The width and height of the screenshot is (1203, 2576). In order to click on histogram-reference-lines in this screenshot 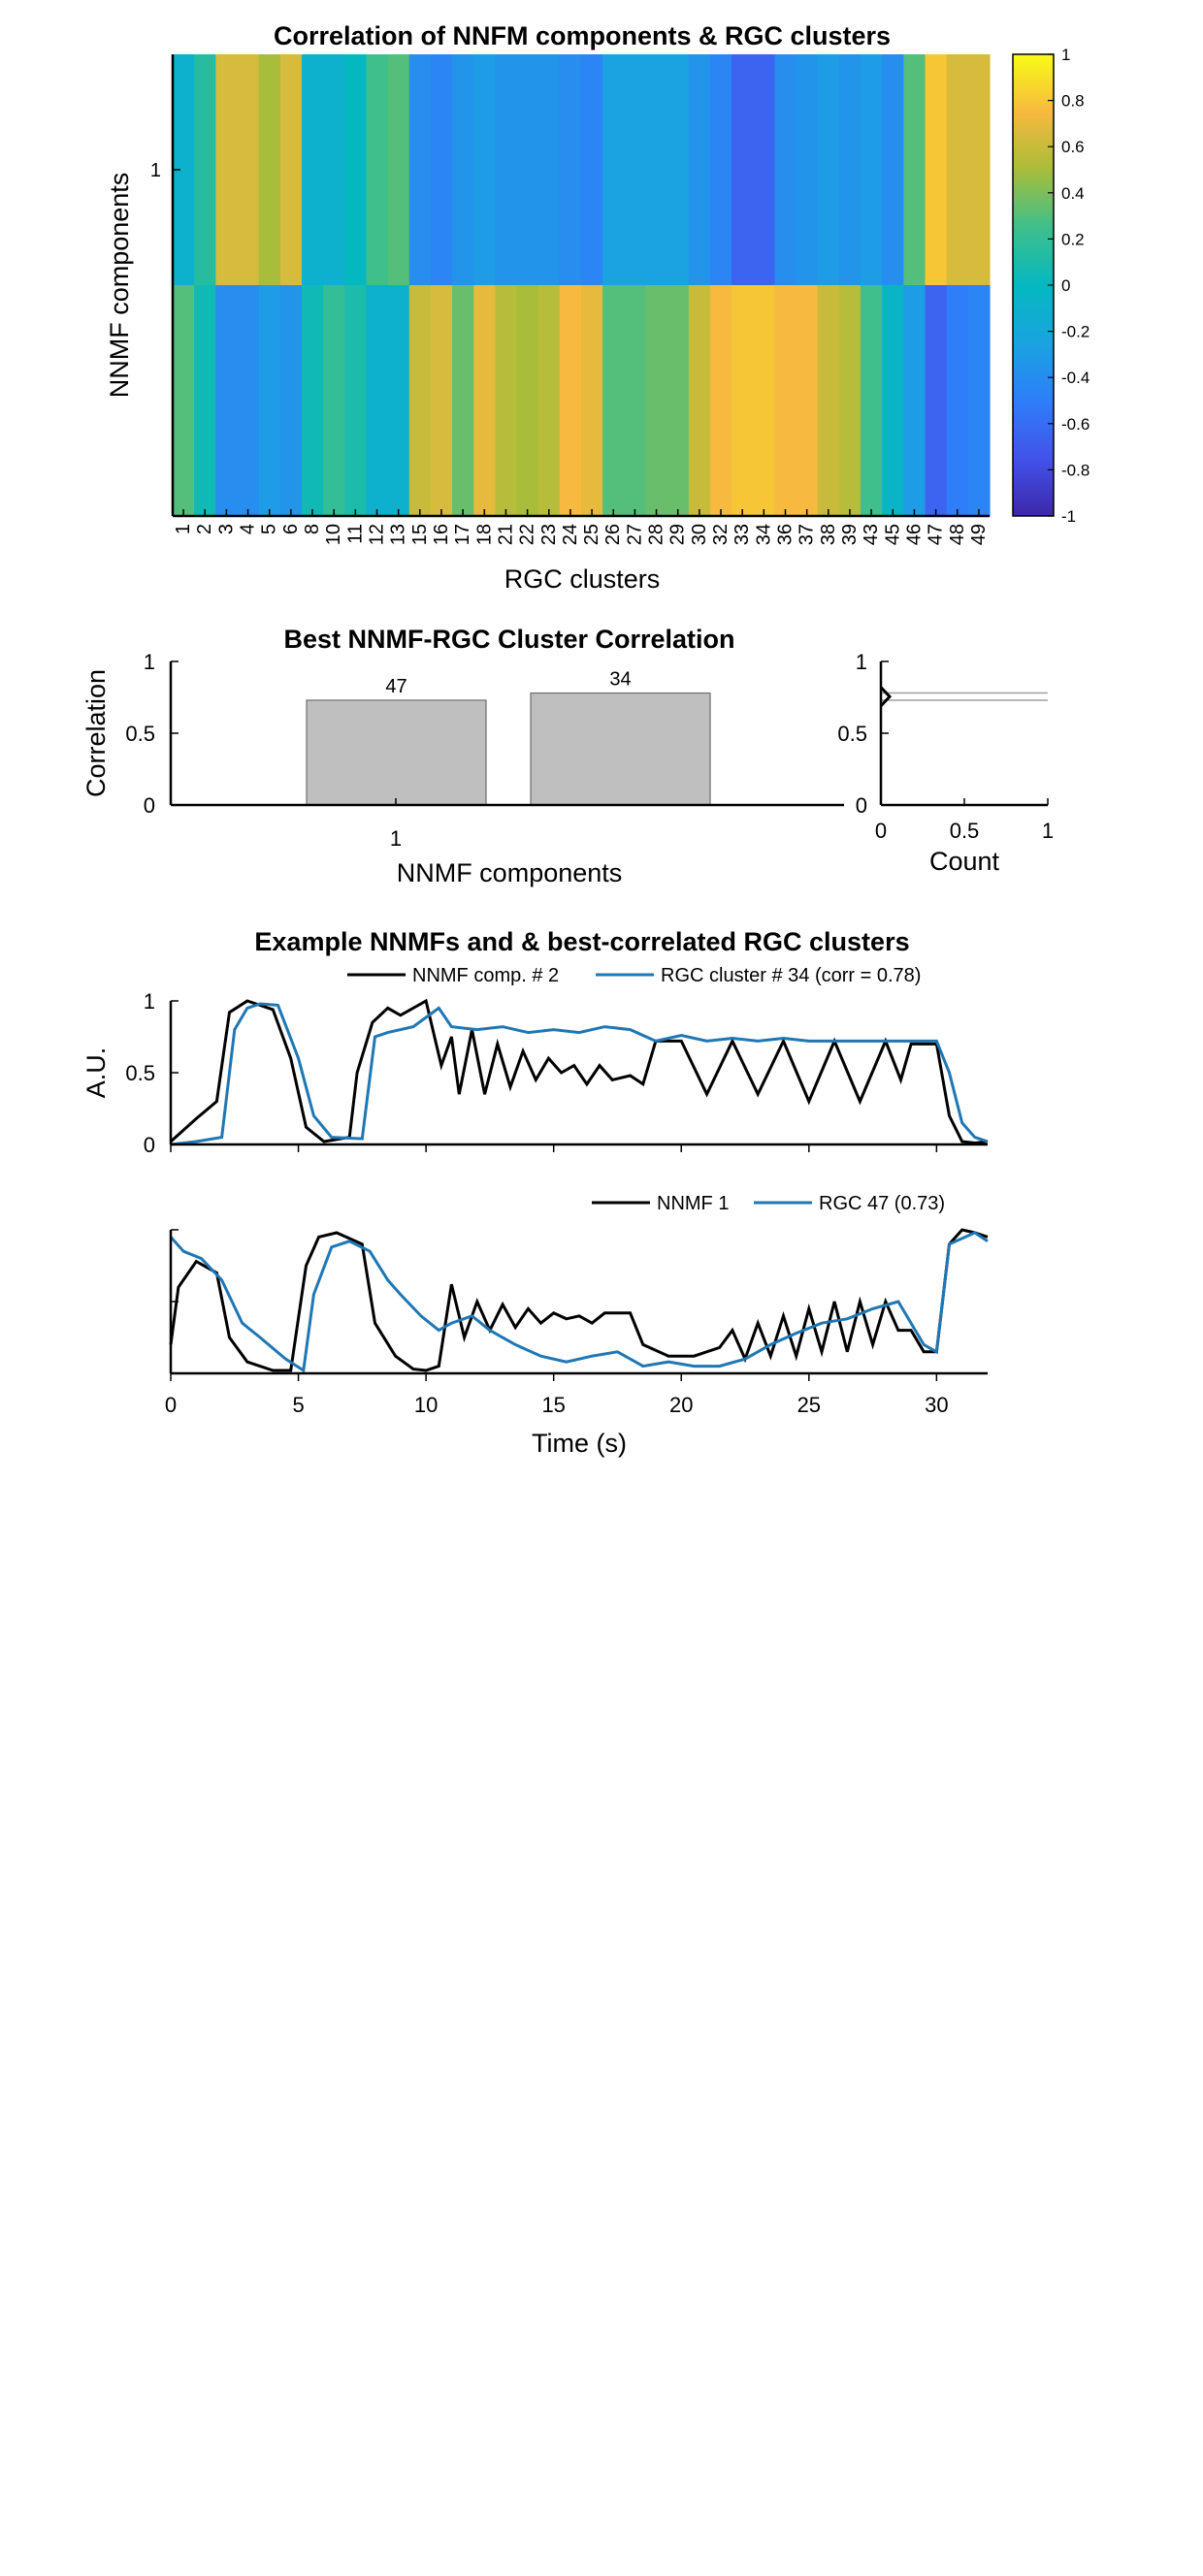, I will do `click(965, 696)`.